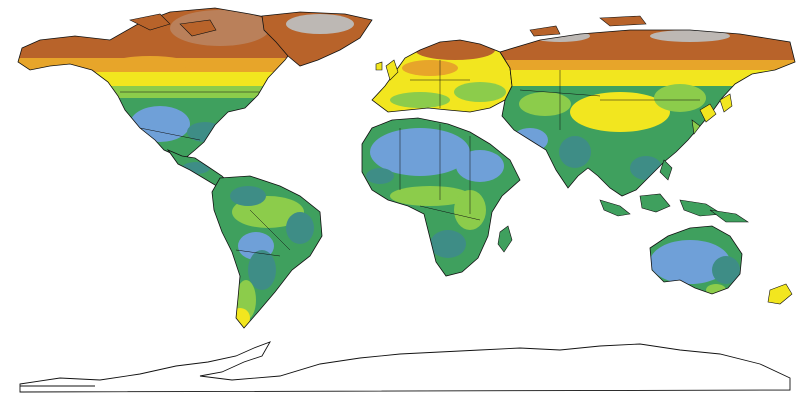 The width and height of the screenshot is (799, 400). Describe the element at coordinates (388, 25) in the screenshot. I see `arctic-islands` at that location.